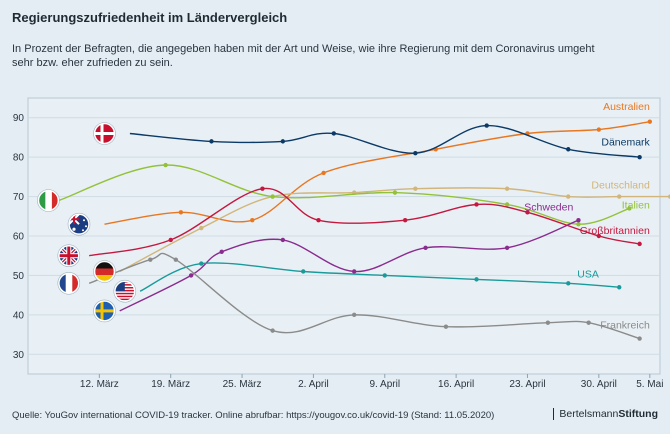 This screenshot has height=434, width=670. I want to click on x-tick-label: 25. März, so click(242, 384).